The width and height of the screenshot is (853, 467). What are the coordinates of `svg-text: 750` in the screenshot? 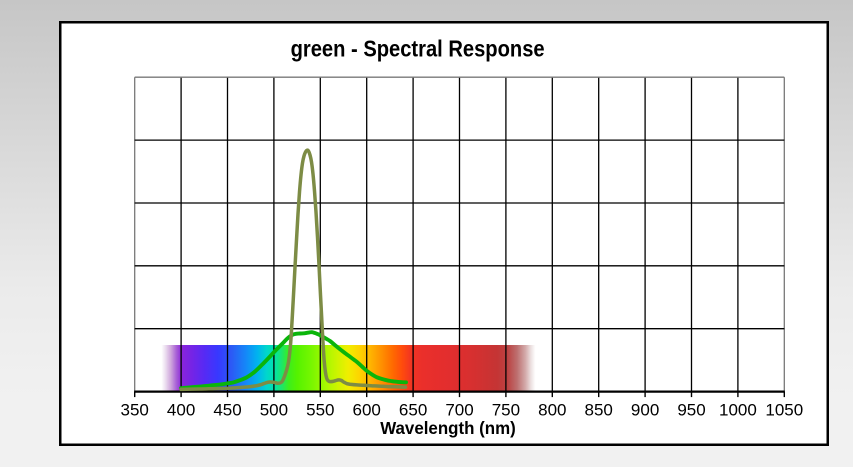 It's located at (506, 410).